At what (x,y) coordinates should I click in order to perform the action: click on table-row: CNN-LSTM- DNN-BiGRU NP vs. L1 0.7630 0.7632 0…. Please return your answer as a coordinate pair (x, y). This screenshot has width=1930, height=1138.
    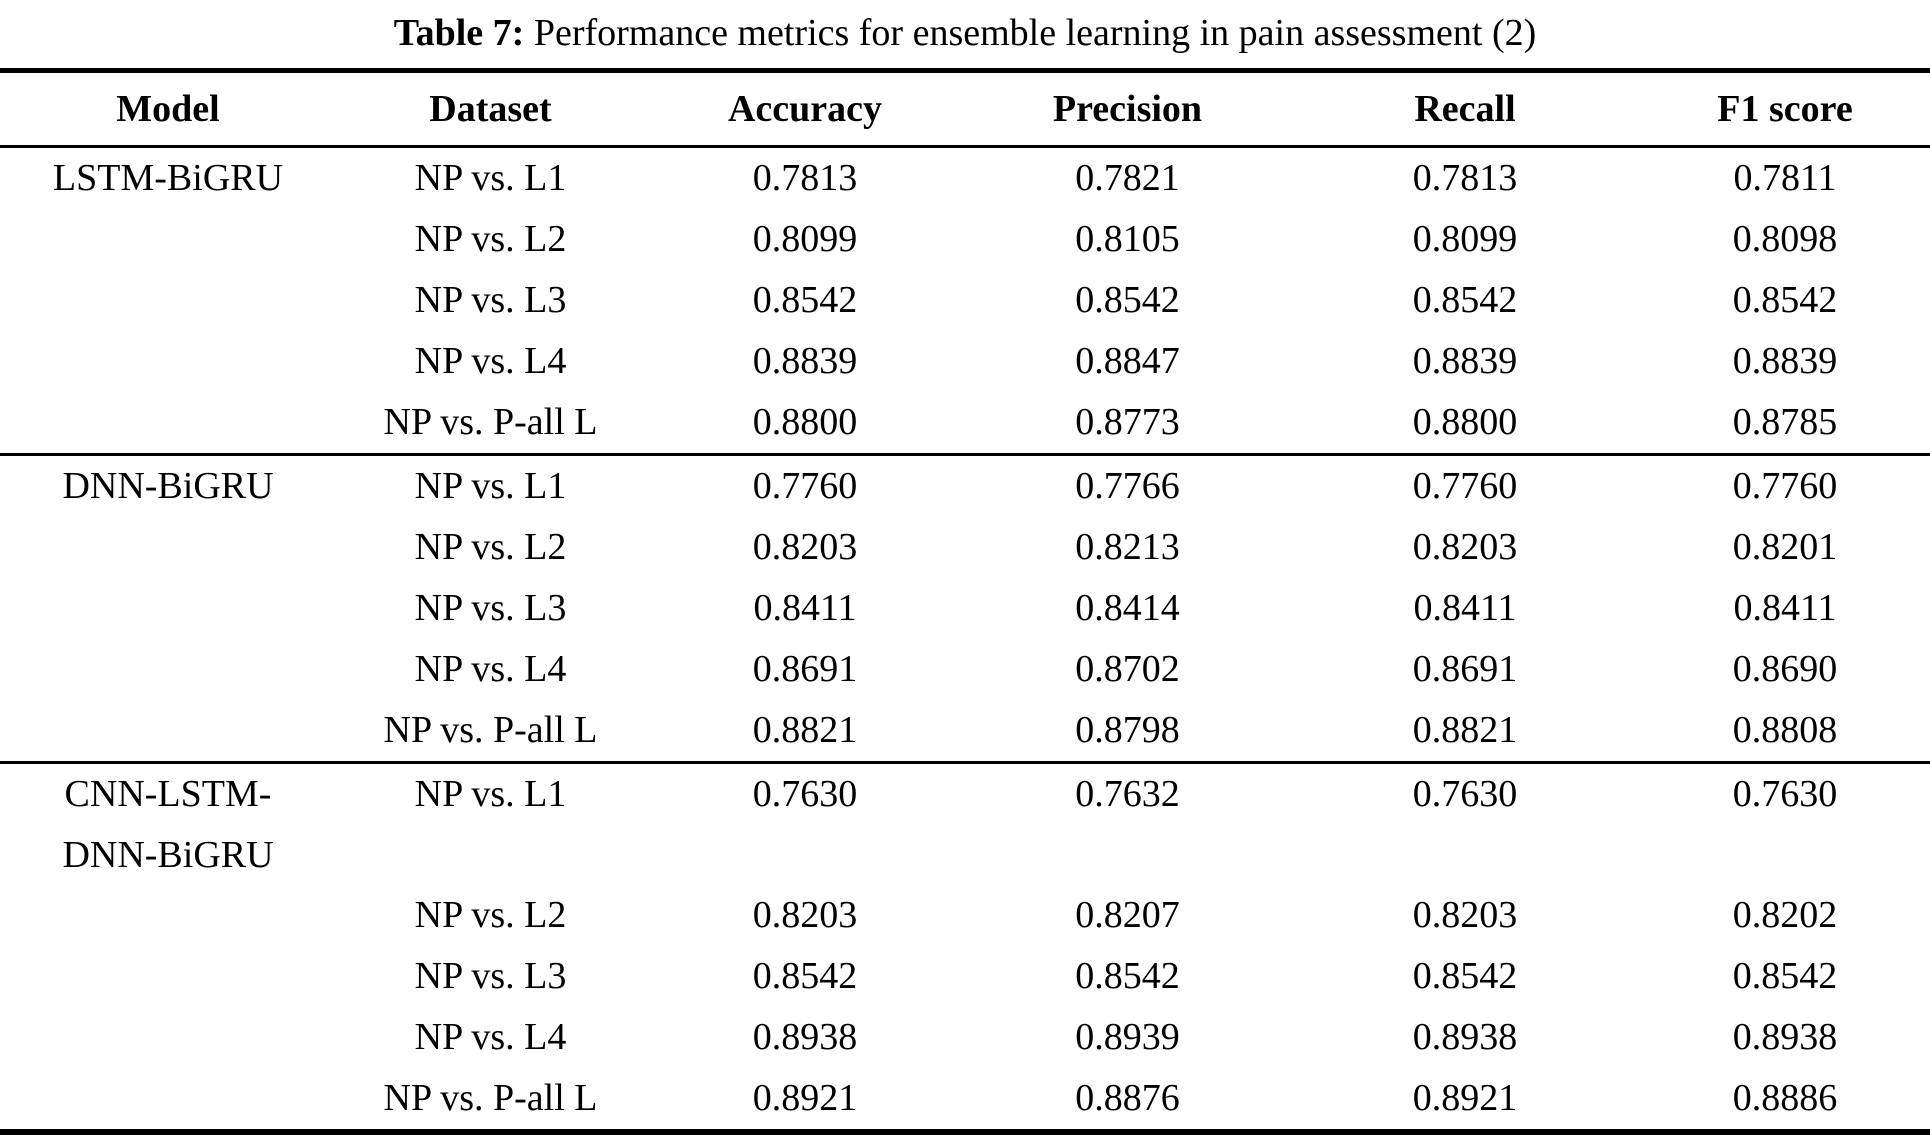
    Looking at the image, I should click on (965, 824).